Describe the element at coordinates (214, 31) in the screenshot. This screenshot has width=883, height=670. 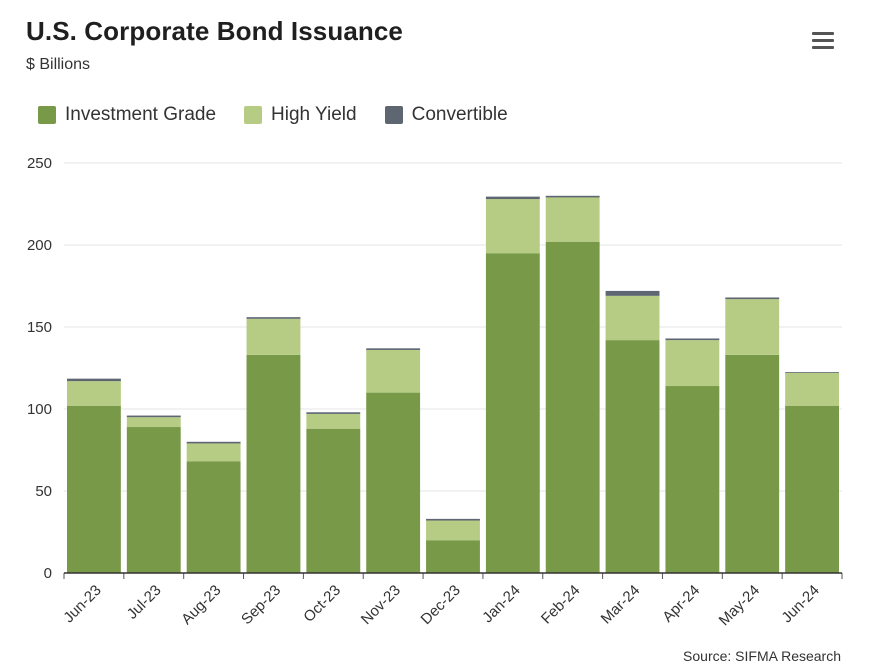
I see `chart-title: U.S. Corporate Bond Issuance` at that location.